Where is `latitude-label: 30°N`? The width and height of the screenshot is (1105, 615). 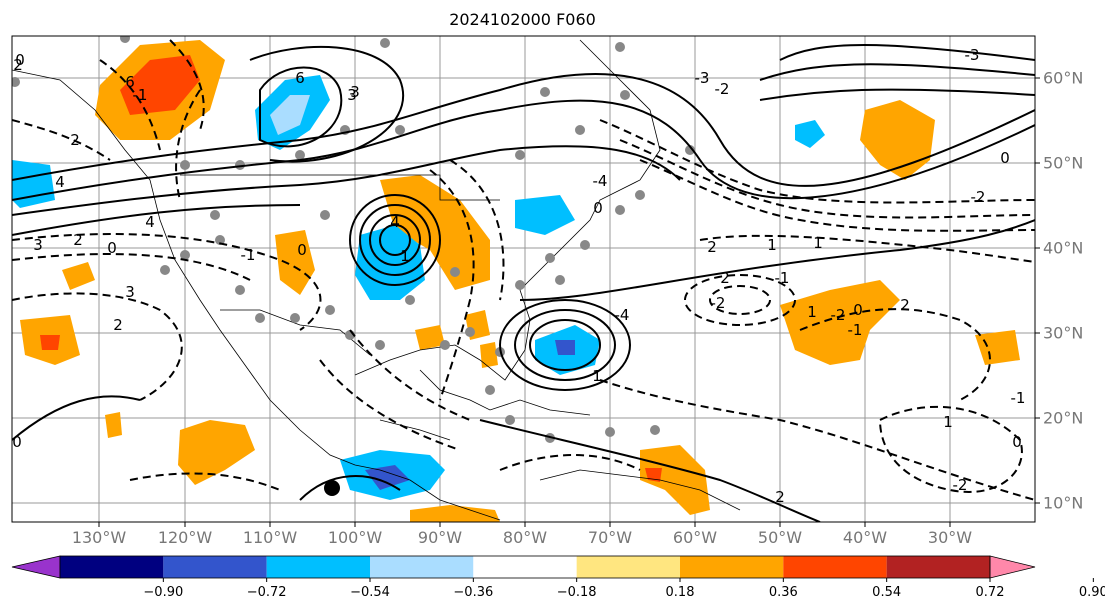 latitude-label: 30°N is located at coordinates (1063, 333).